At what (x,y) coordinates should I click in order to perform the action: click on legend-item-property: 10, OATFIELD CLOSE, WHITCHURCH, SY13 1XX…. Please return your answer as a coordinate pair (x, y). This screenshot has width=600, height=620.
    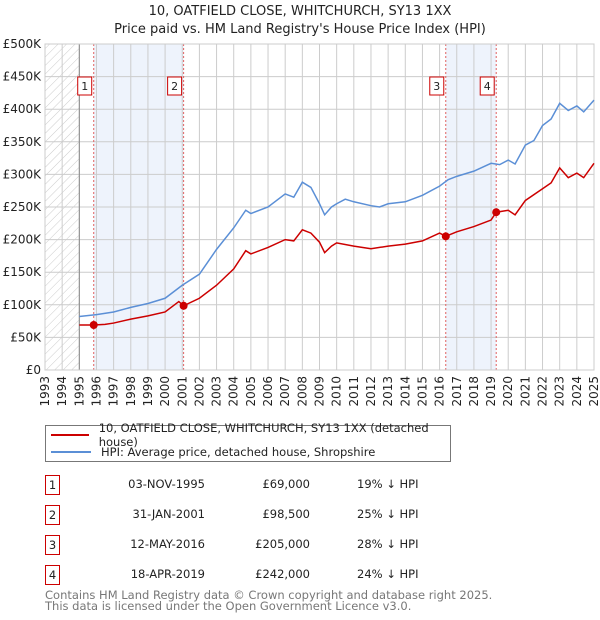
    Looking at the image, I should click on (250, 435).